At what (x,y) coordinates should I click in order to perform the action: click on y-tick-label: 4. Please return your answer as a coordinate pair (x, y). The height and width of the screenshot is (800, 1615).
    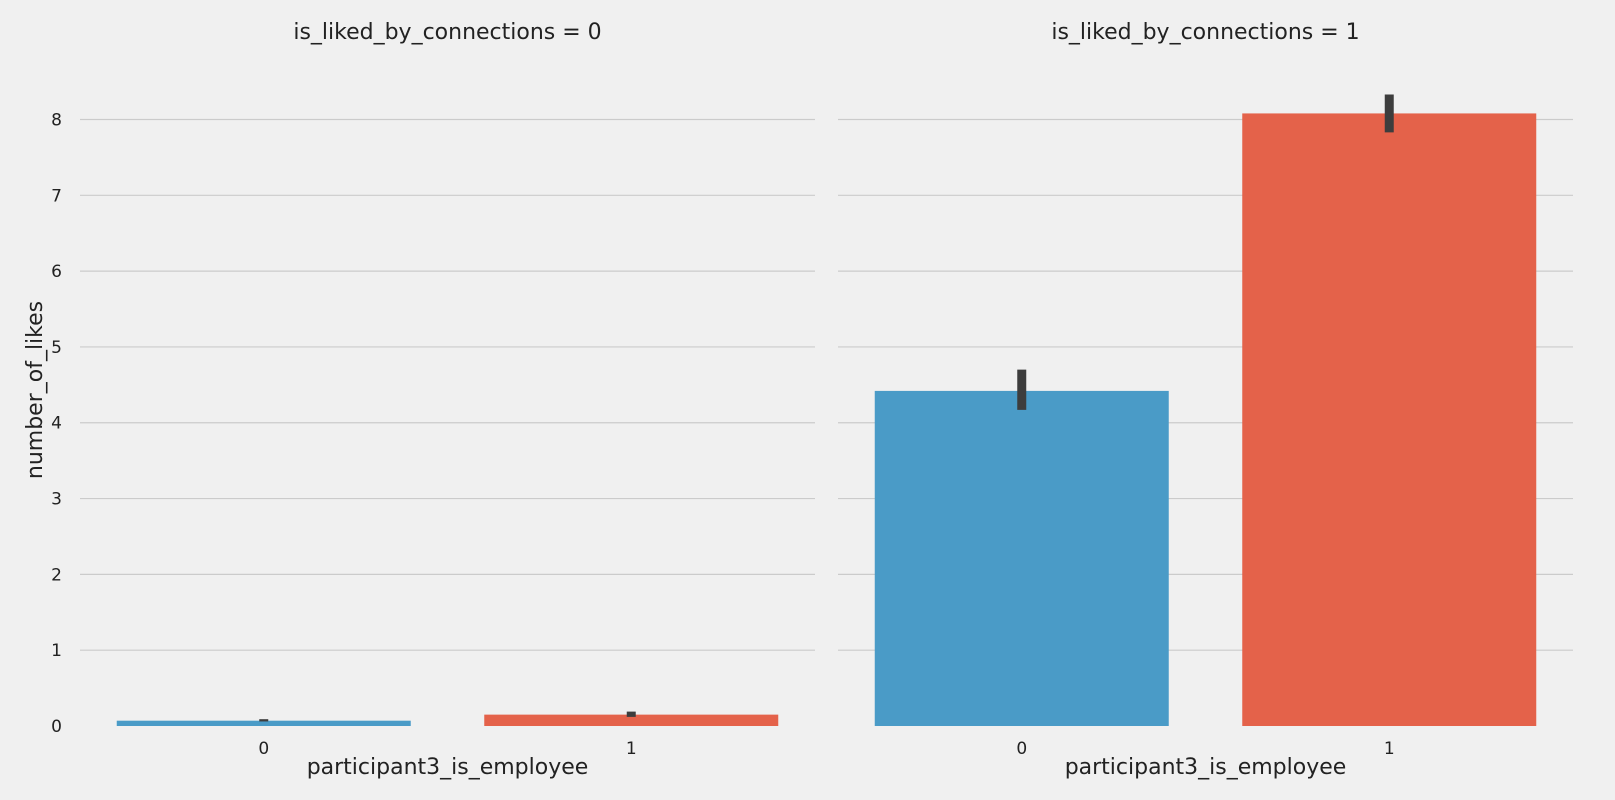
    Looking at the image, I should click on (56, 424).